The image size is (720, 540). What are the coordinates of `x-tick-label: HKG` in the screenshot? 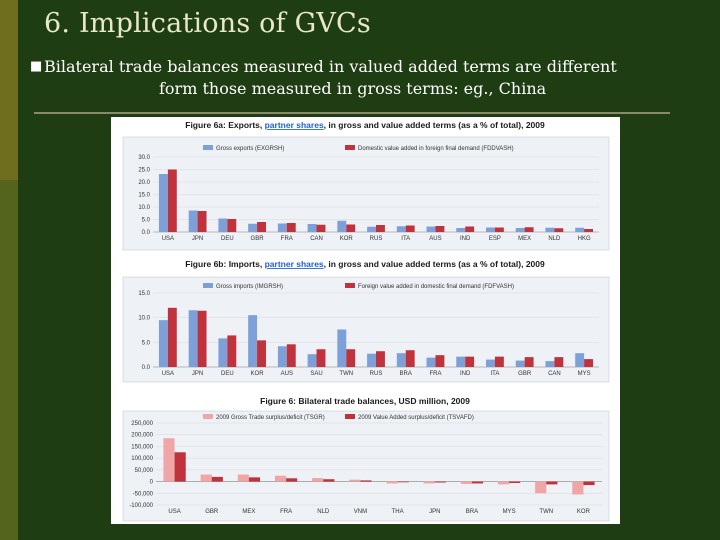 It's located at (584, 239).